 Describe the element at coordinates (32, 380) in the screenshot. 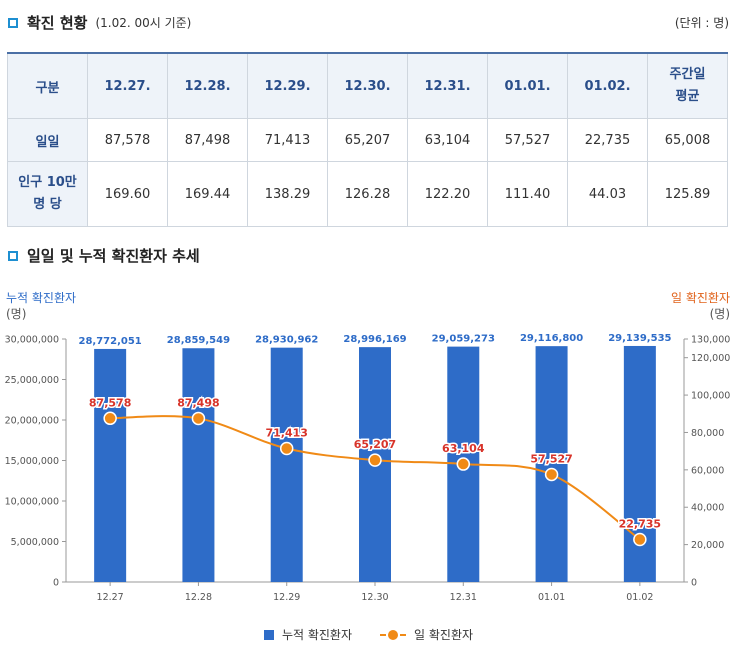

I see `left-tick-label: 25,000,000` at that location.